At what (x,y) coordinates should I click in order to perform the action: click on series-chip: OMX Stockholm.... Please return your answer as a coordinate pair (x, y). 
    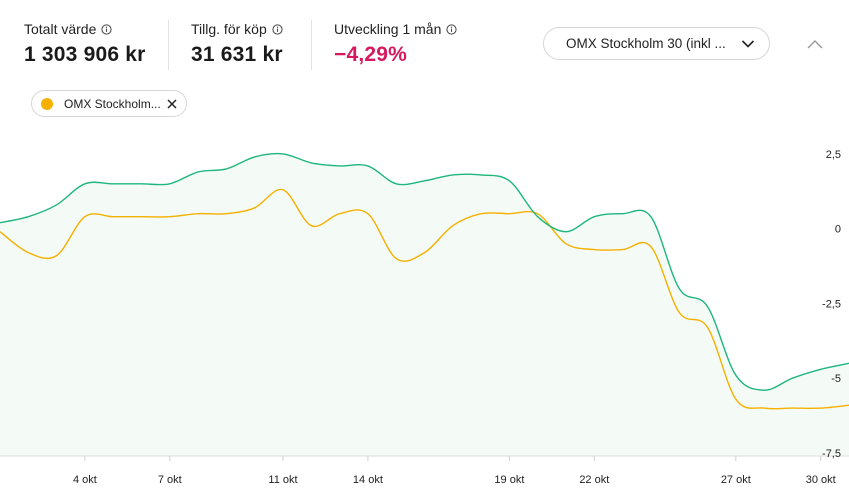
    Looking at the image, I should click on (109, 103).